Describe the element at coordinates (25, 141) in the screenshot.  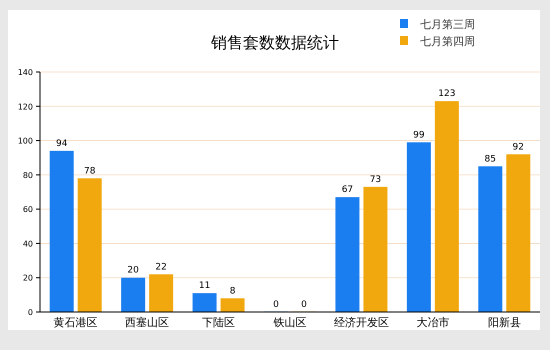
I see `y-tick-label: 100` at that location.